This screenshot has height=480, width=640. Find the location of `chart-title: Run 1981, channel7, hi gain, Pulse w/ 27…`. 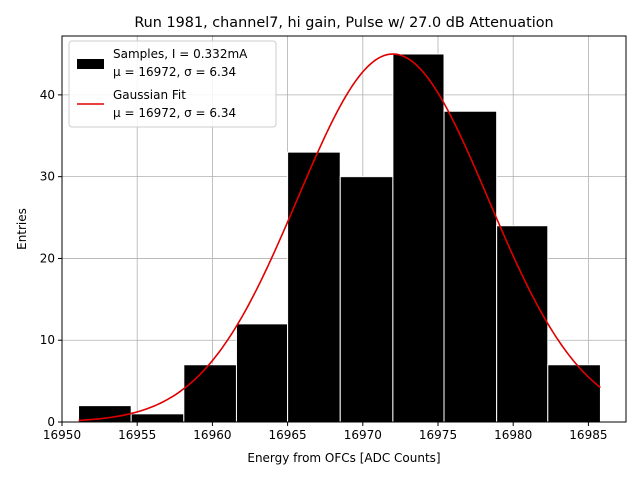

chart-title: Run 1981, channel7, hi gain, Pulse w/ 27… is located at coordinates (343, 23).